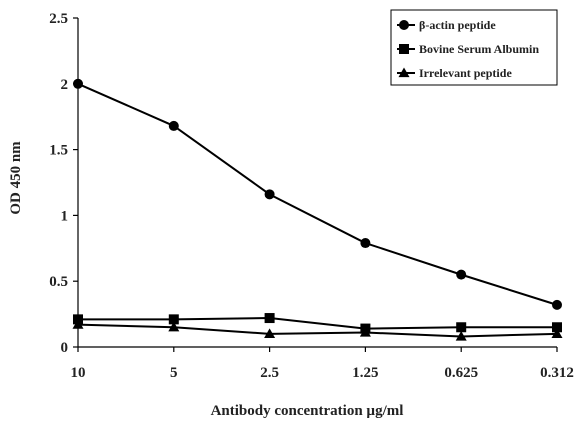 The height and width of the screenshot is (421, 575). Describe the element at coordinates (58, 19) in the screenshot. I see `y-tick-label: 2.5` at that location.